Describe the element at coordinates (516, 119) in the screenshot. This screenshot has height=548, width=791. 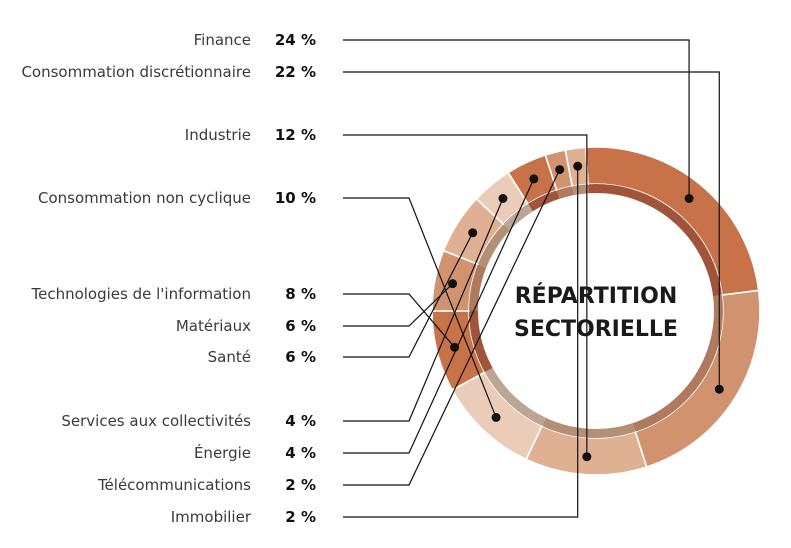
I see `leader-line-finance` at that location.